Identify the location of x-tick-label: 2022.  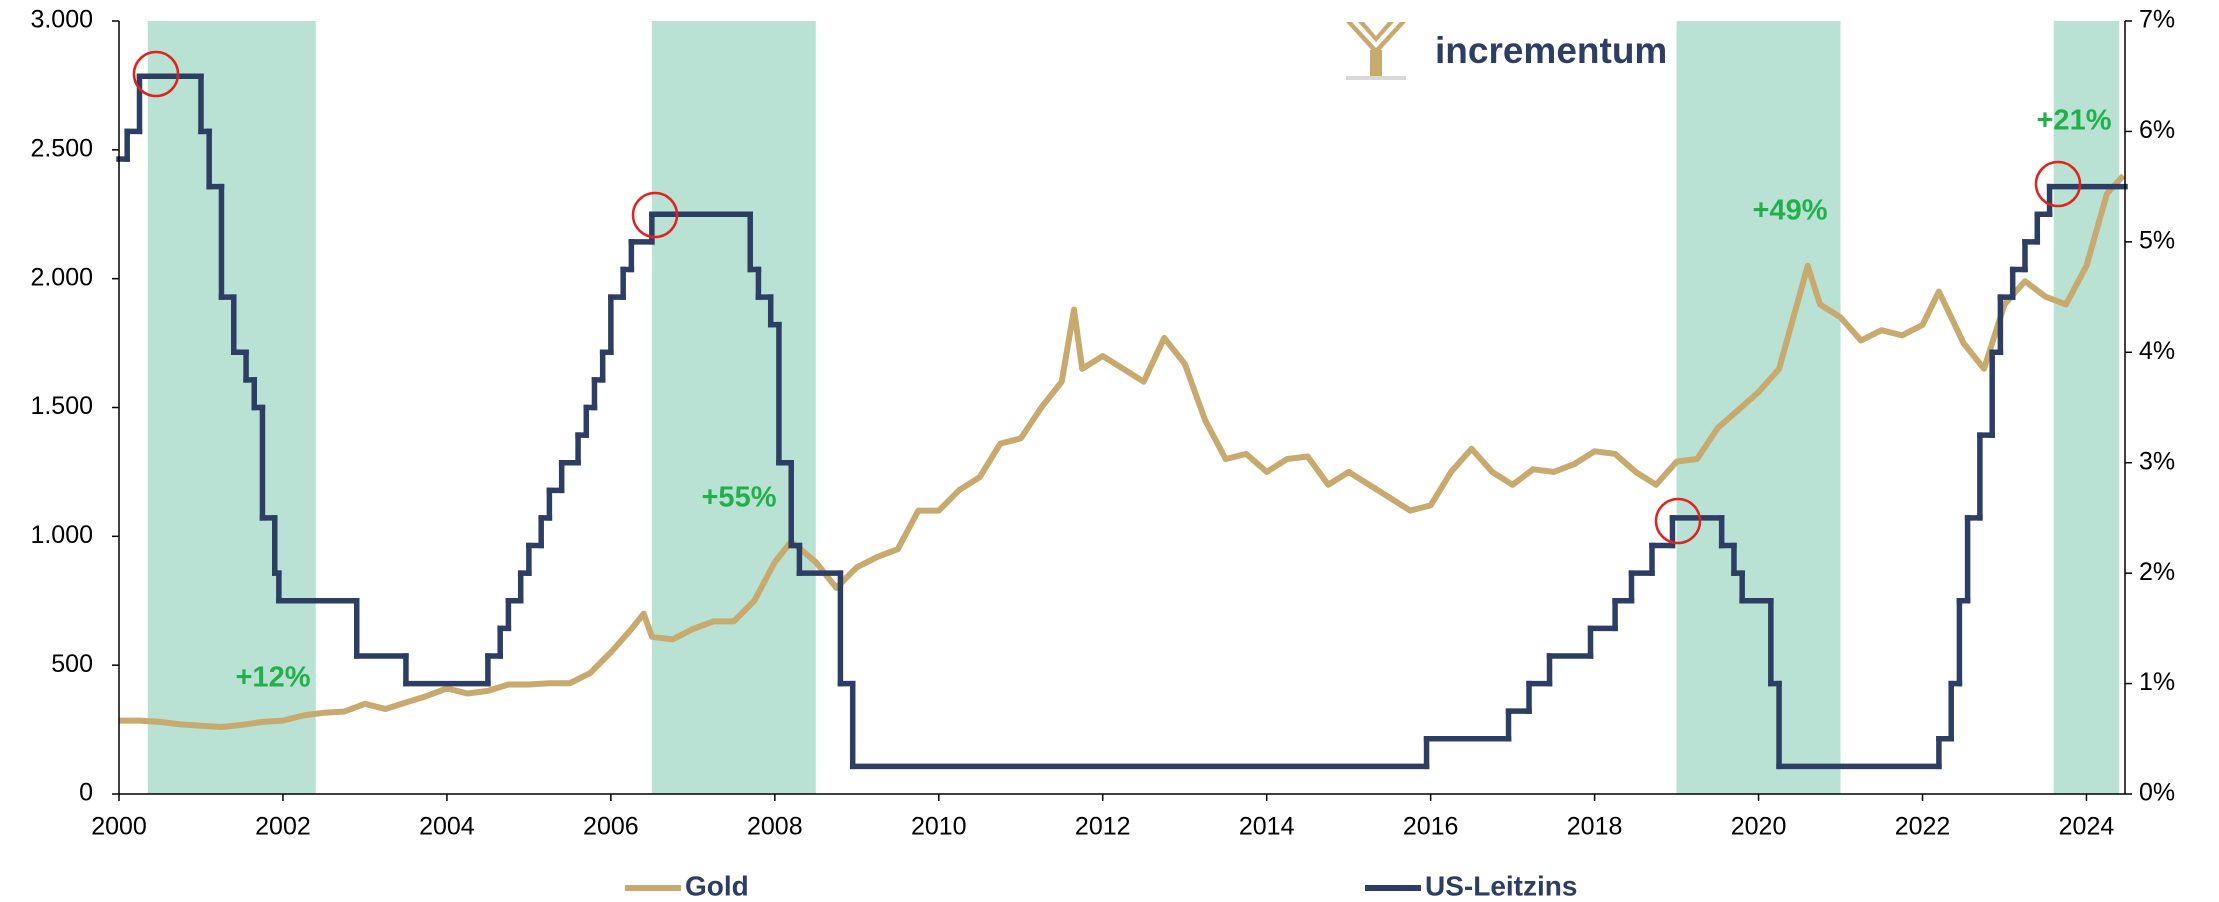
(1923, 827).